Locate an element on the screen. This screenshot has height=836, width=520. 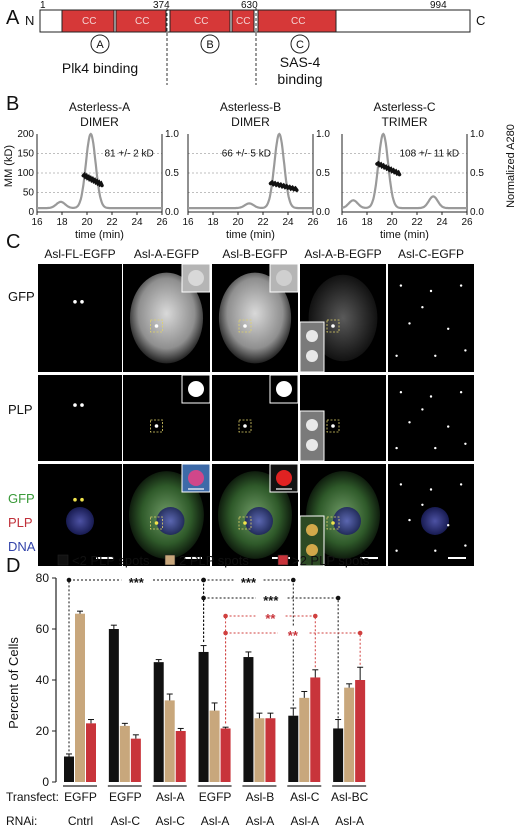
transfect-label: Asl-A is located at coordinates (170, 797).